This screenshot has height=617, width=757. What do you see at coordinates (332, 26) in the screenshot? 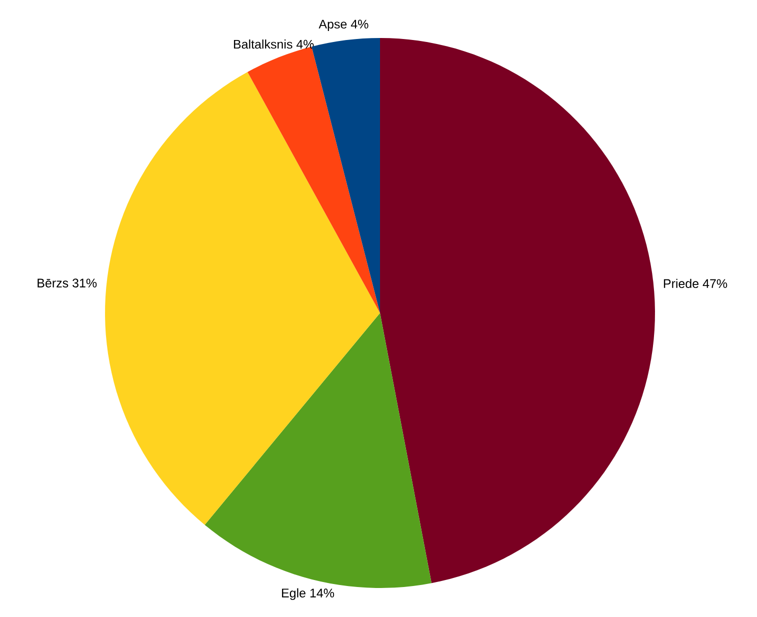
I see `slice-label: Apse` at bounding box center [332, 26].